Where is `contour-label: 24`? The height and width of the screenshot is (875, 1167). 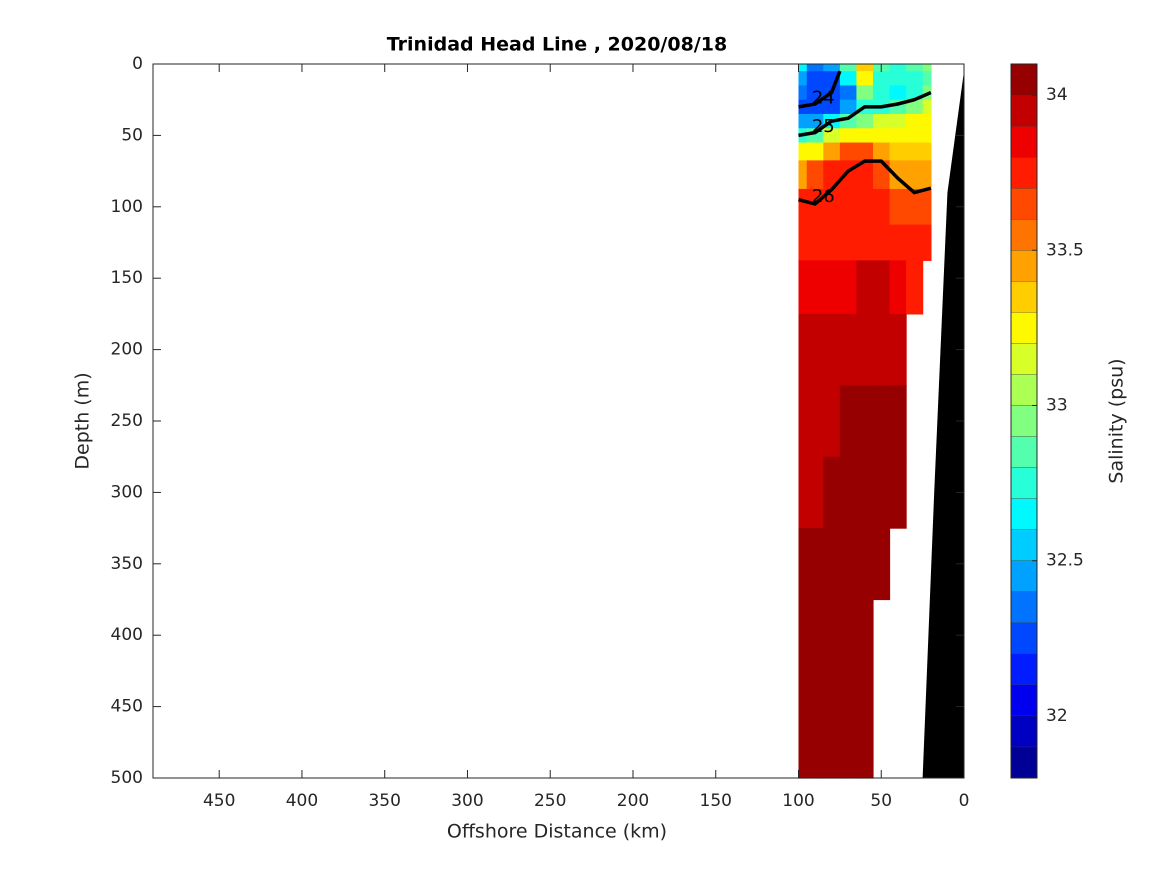 contour-label: 24 is located at coordinates (823, 97).